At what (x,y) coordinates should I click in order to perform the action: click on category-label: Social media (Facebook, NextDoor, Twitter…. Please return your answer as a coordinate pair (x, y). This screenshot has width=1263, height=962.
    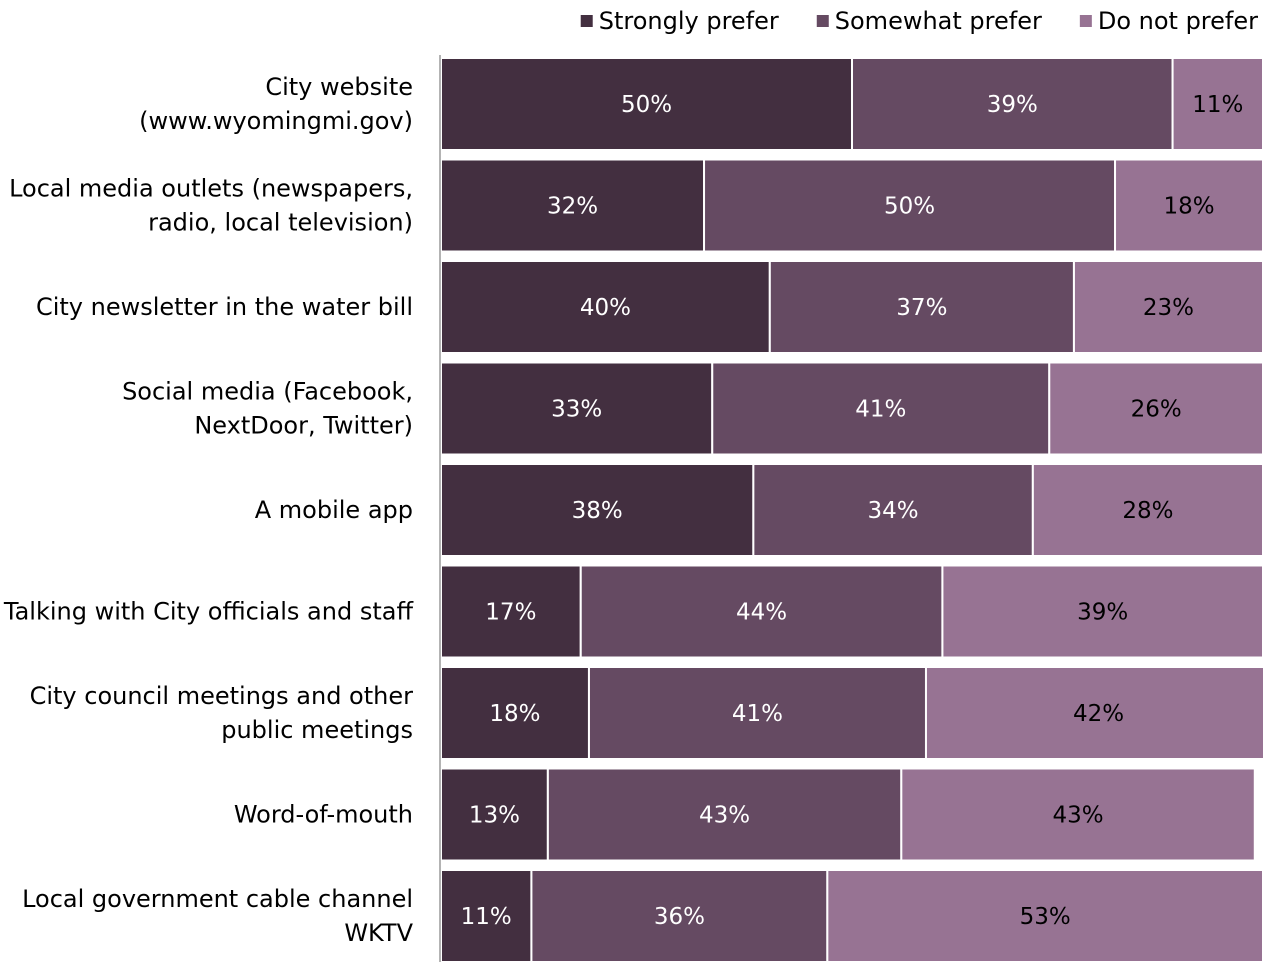
    Looking at the image, I should click on (267, 409).